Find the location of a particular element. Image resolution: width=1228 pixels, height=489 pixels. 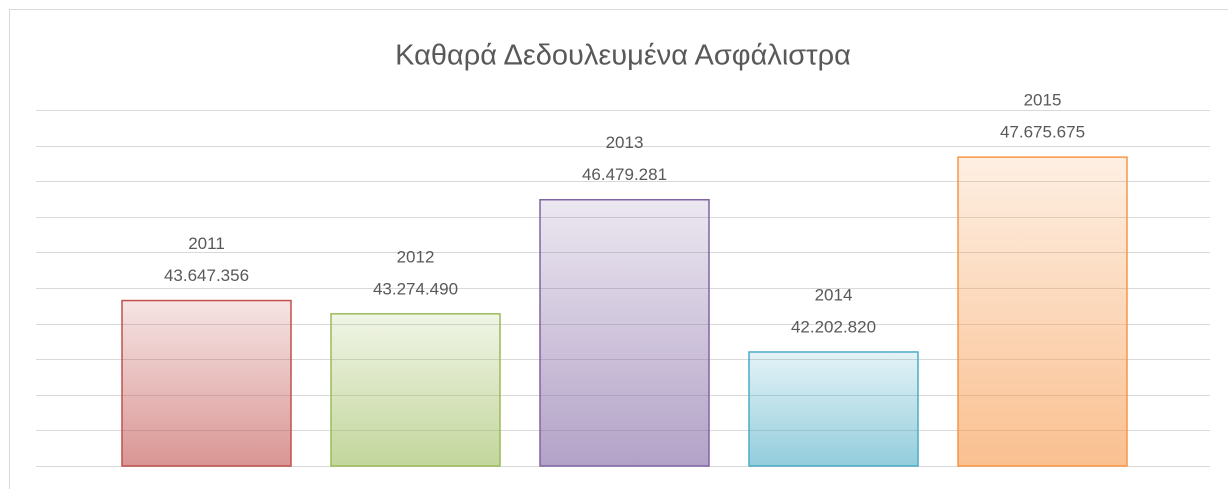

data-label: 46.479.281 is located at coordinates (624, 174).